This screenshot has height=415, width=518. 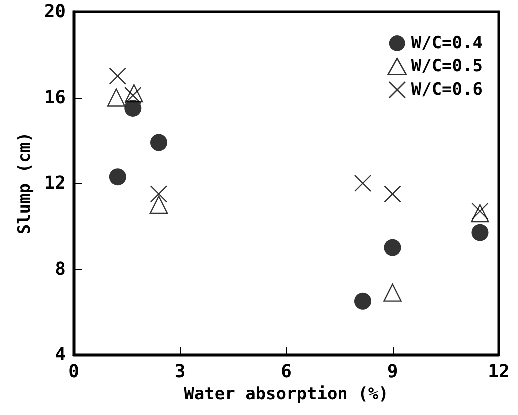 What do you see at coordinates (447, 90) in the screenshot?
I see `legend-label: W/C=0.6` at bounding box center [447, 90].